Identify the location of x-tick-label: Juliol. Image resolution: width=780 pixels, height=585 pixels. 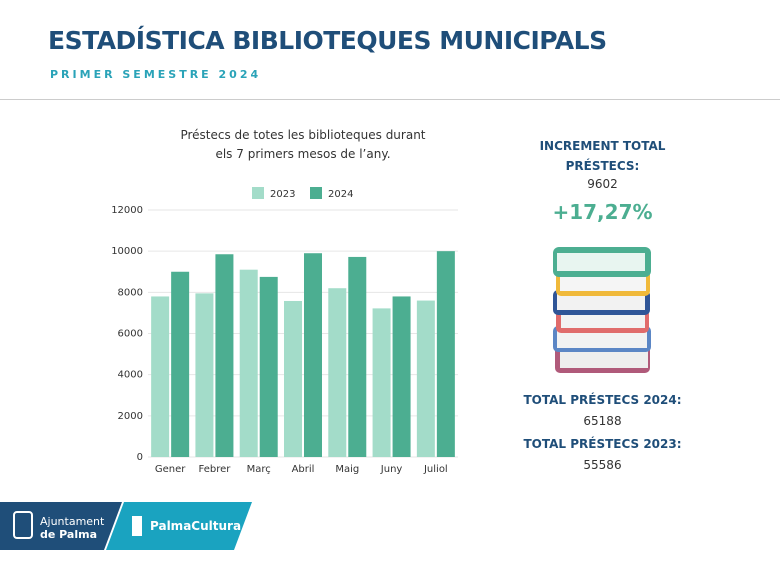
(435, 469).